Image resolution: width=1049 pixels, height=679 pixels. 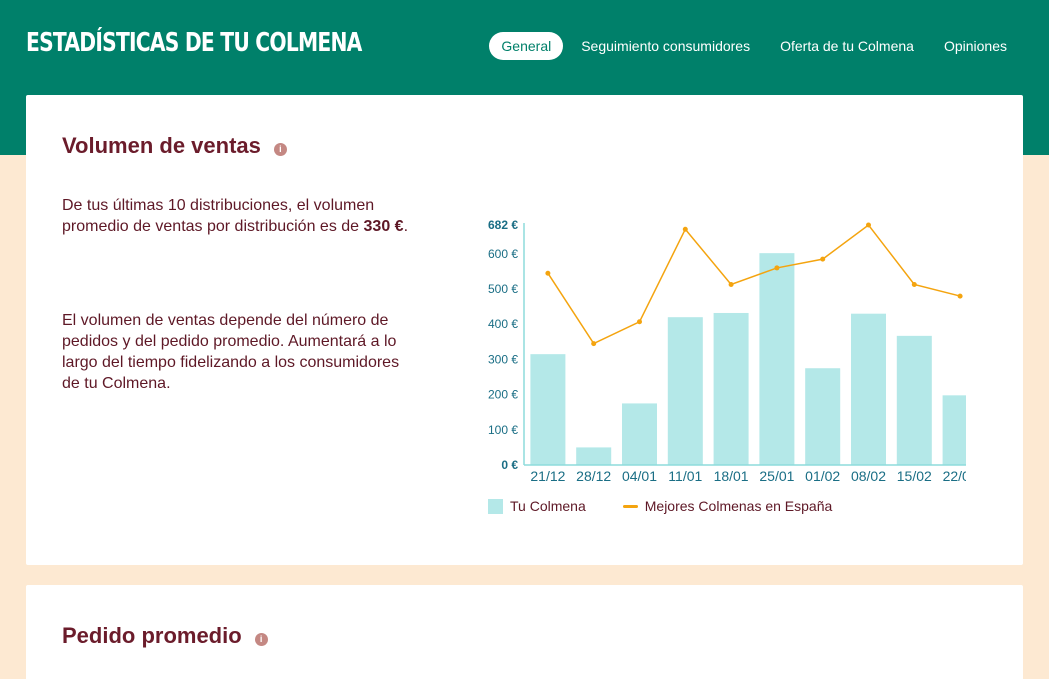 I want to click on pedido-card: Pedido promedio i, so click(x=524, y=632).